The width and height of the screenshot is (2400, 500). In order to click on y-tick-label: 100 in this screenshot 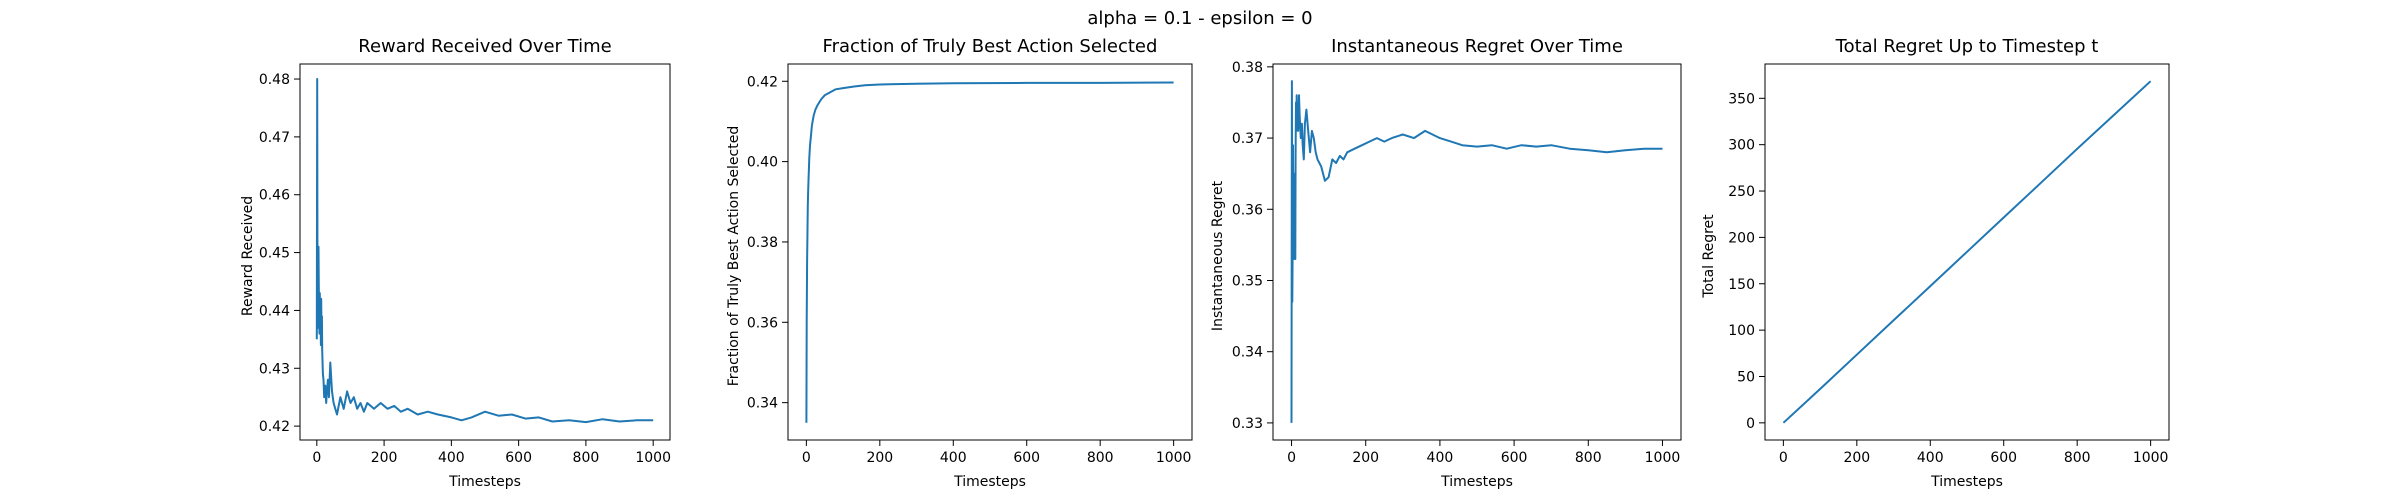, I will do `click(1741, 331)`.